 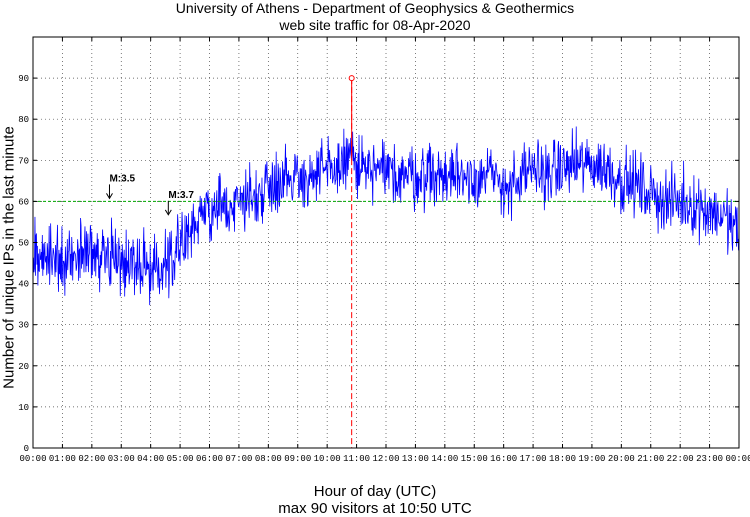 What do you see at coordinates (375, 25) in the screenshot?
I see `chart-subtitle: web site traffic for 08-Apr-2020` at bounding box center [375, 25].